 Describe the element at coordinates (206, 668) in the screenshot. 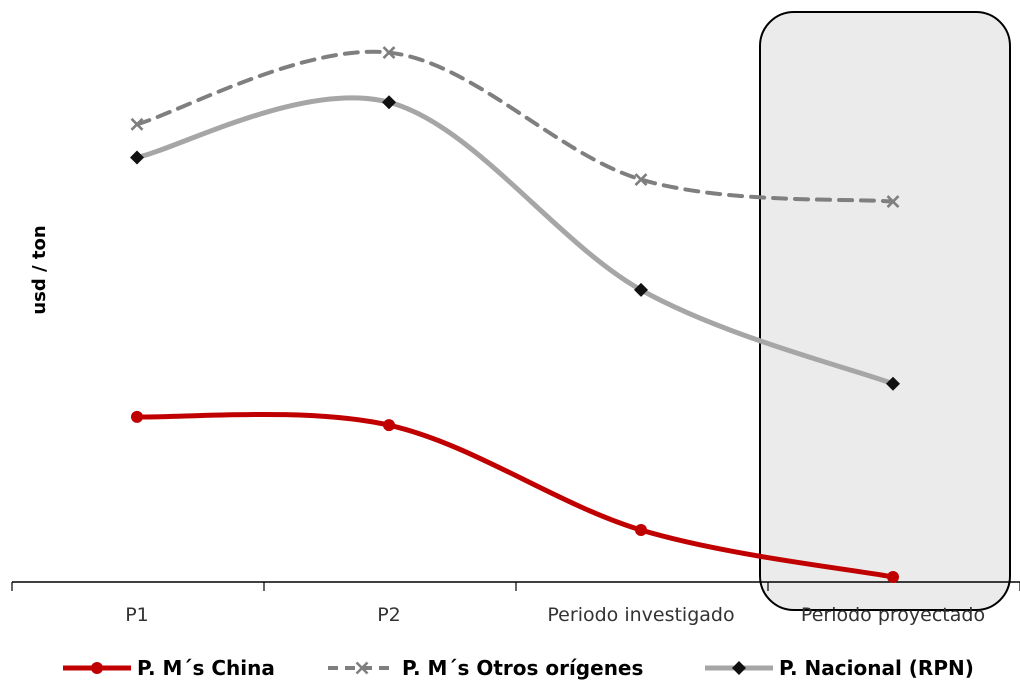

I see `legend-label: P. M´s China` at that location.